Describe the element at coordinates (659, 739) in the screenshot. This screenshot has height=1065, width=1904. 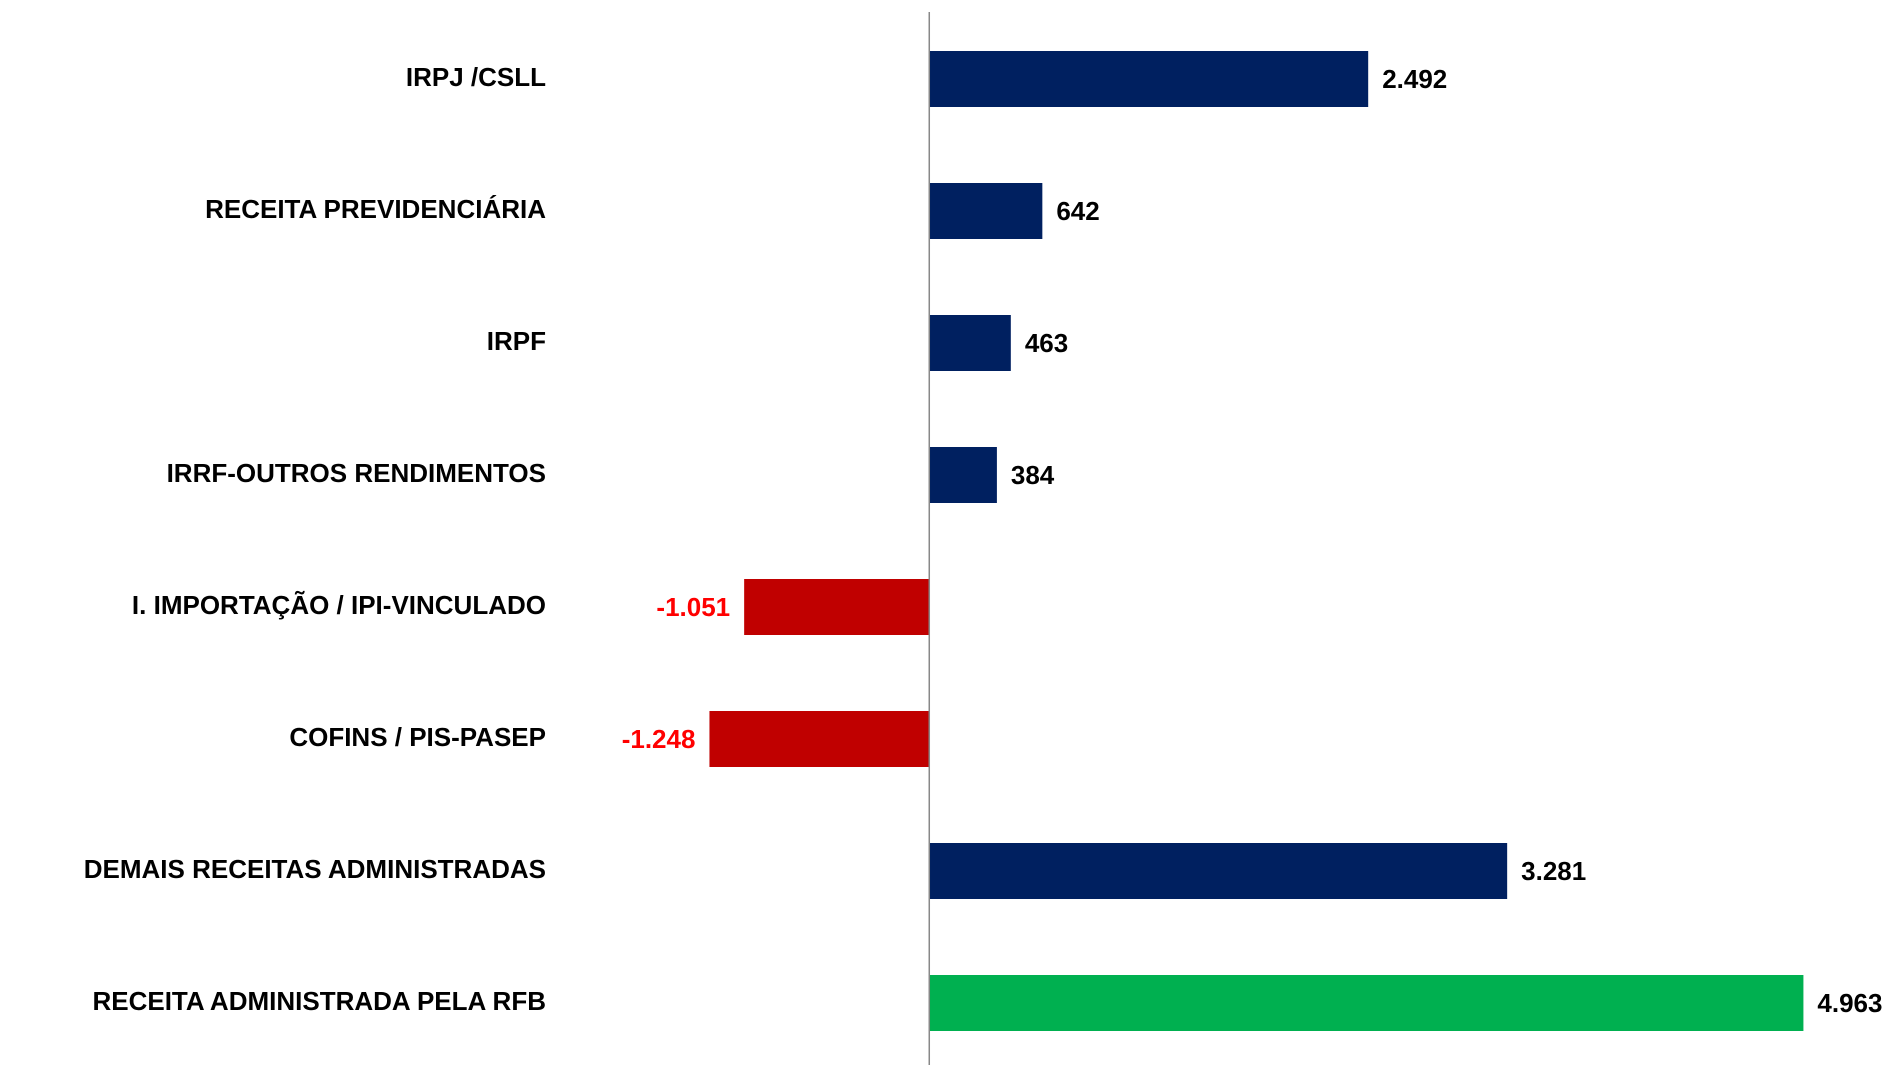
I see `value-label: -1.248` at that location.